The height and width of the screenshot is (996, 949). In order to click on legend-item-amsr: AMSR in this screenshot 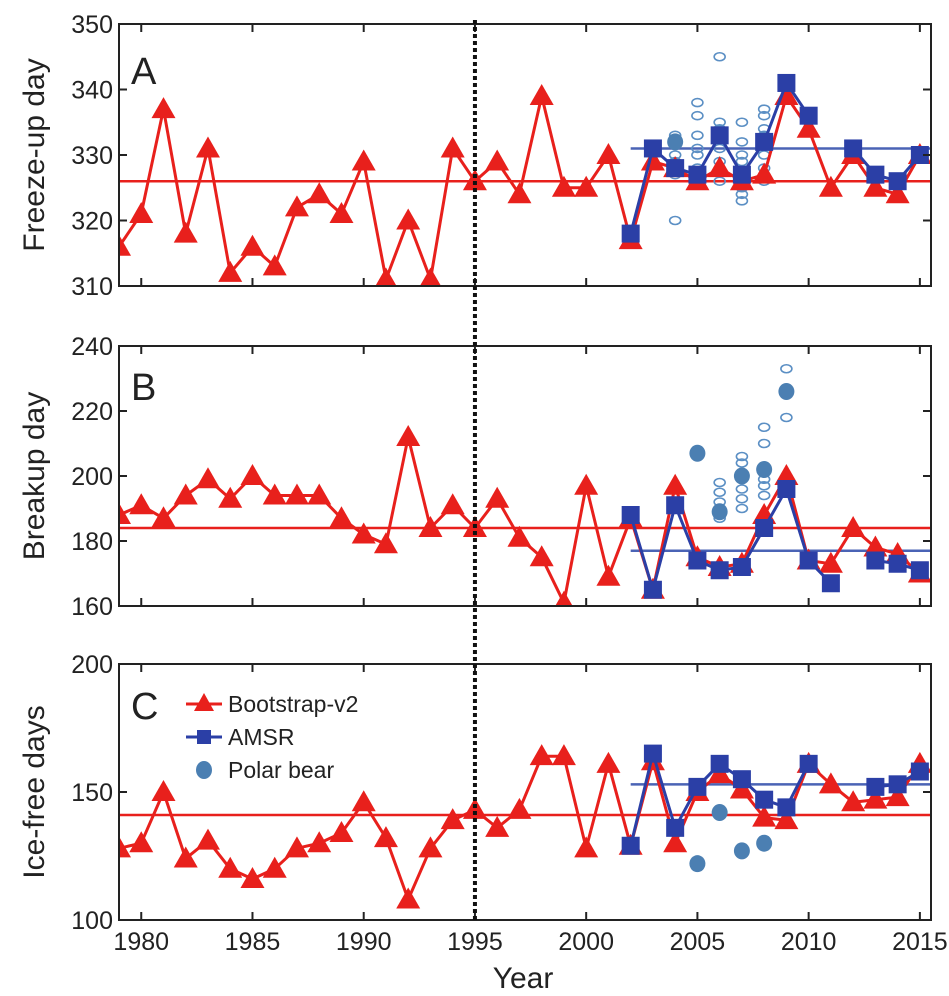, I will do `click(240, 737)`.